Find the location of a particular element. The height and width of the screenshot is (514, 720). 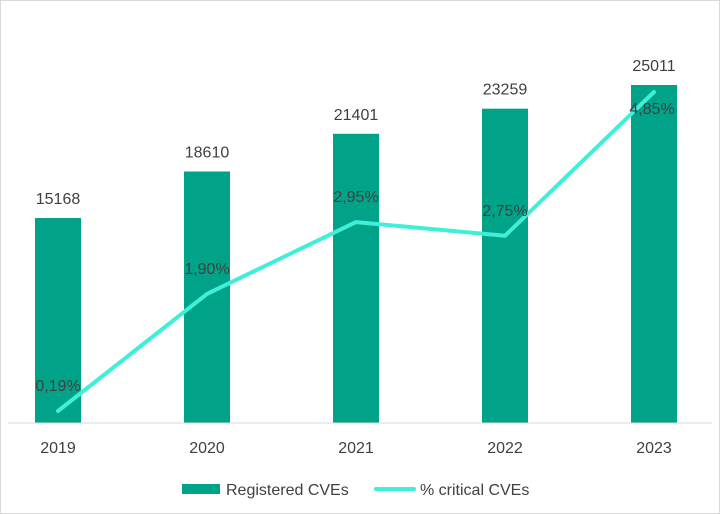

x-tick-label-2023: 2023 is located at coordinates (654, 448).